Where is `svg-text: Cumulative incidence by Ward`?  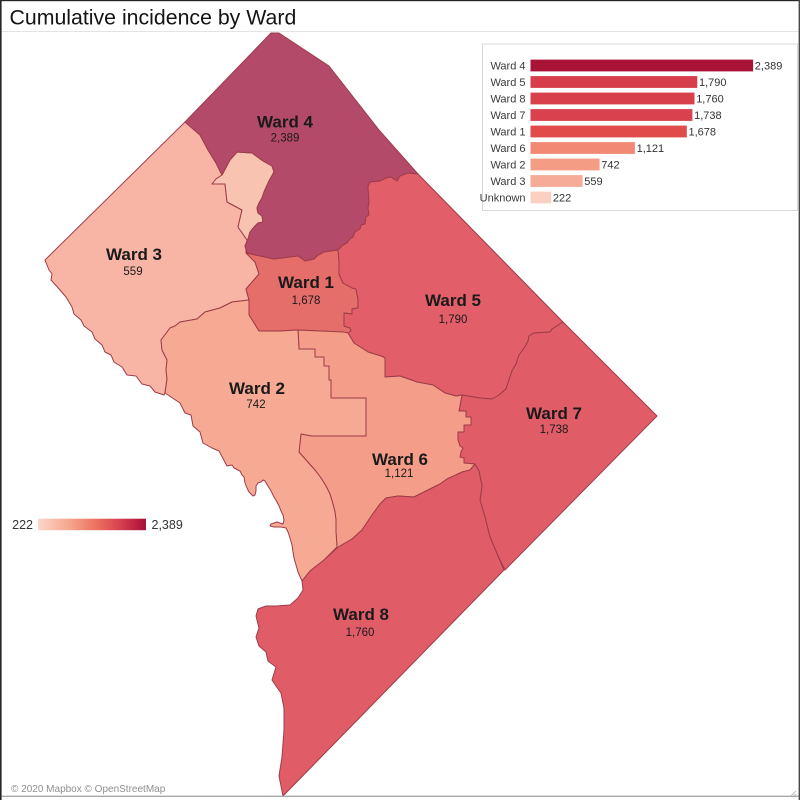
svg-text: Cumulative incidence by Ward is located at coordinates (153, 18).